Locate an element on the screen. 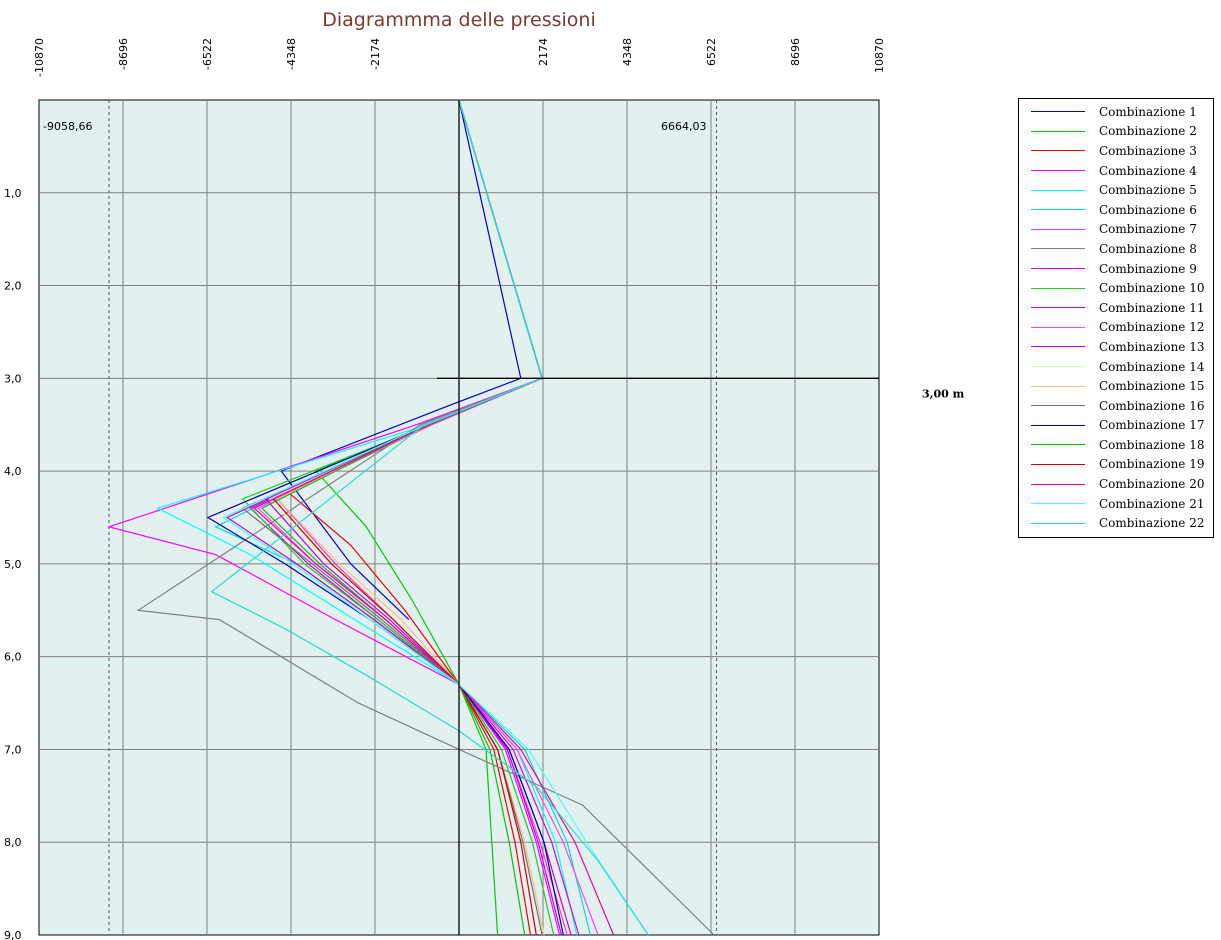  legend-item: Combinazione 9 is located at coordinates (1116, 269).